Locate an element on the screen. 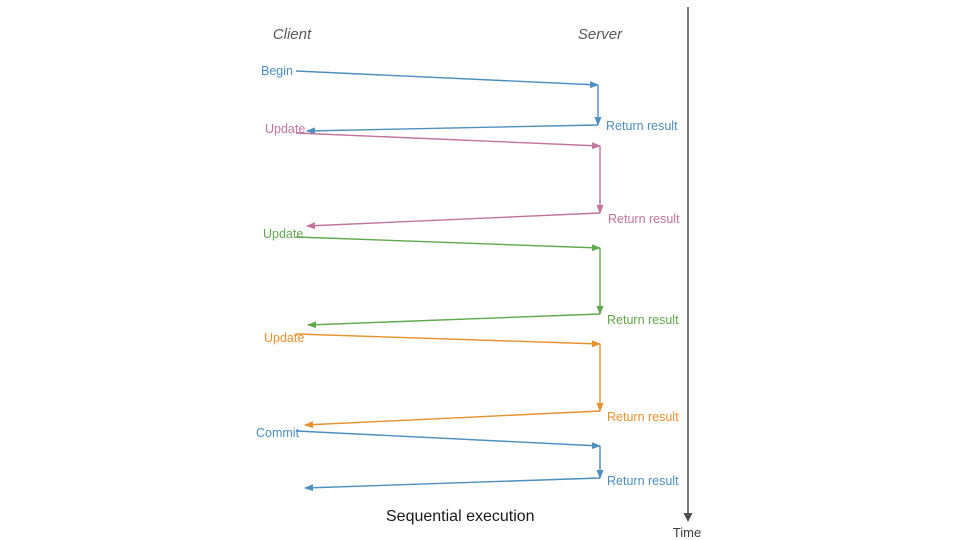 The width and height of the screenshot is (960, 540). time-axis-label: Time is located at coordinates (687, 532).